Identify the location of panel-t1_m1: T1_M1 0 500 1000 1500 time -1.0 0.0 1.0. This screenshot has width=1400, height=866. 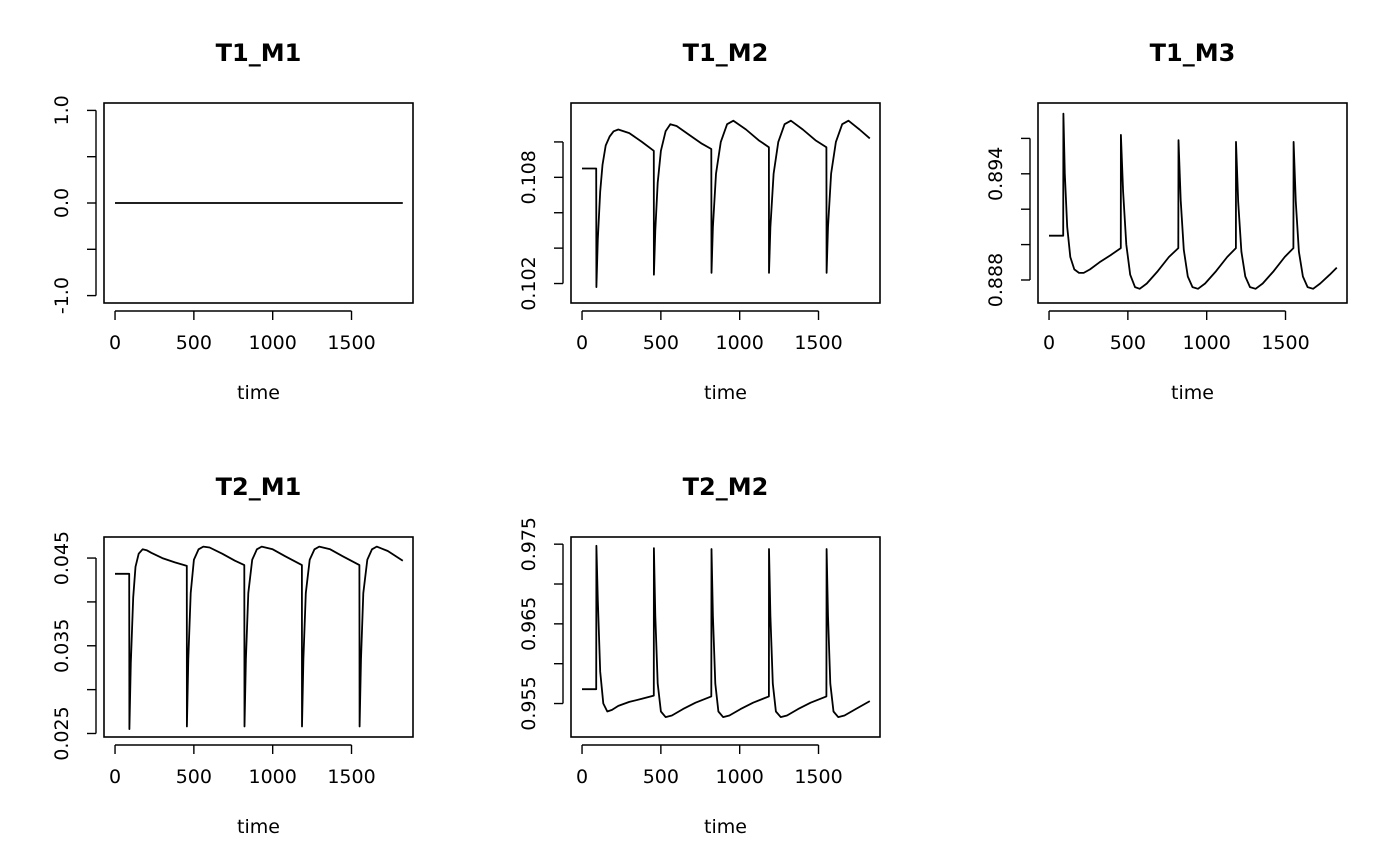
(232, 221).